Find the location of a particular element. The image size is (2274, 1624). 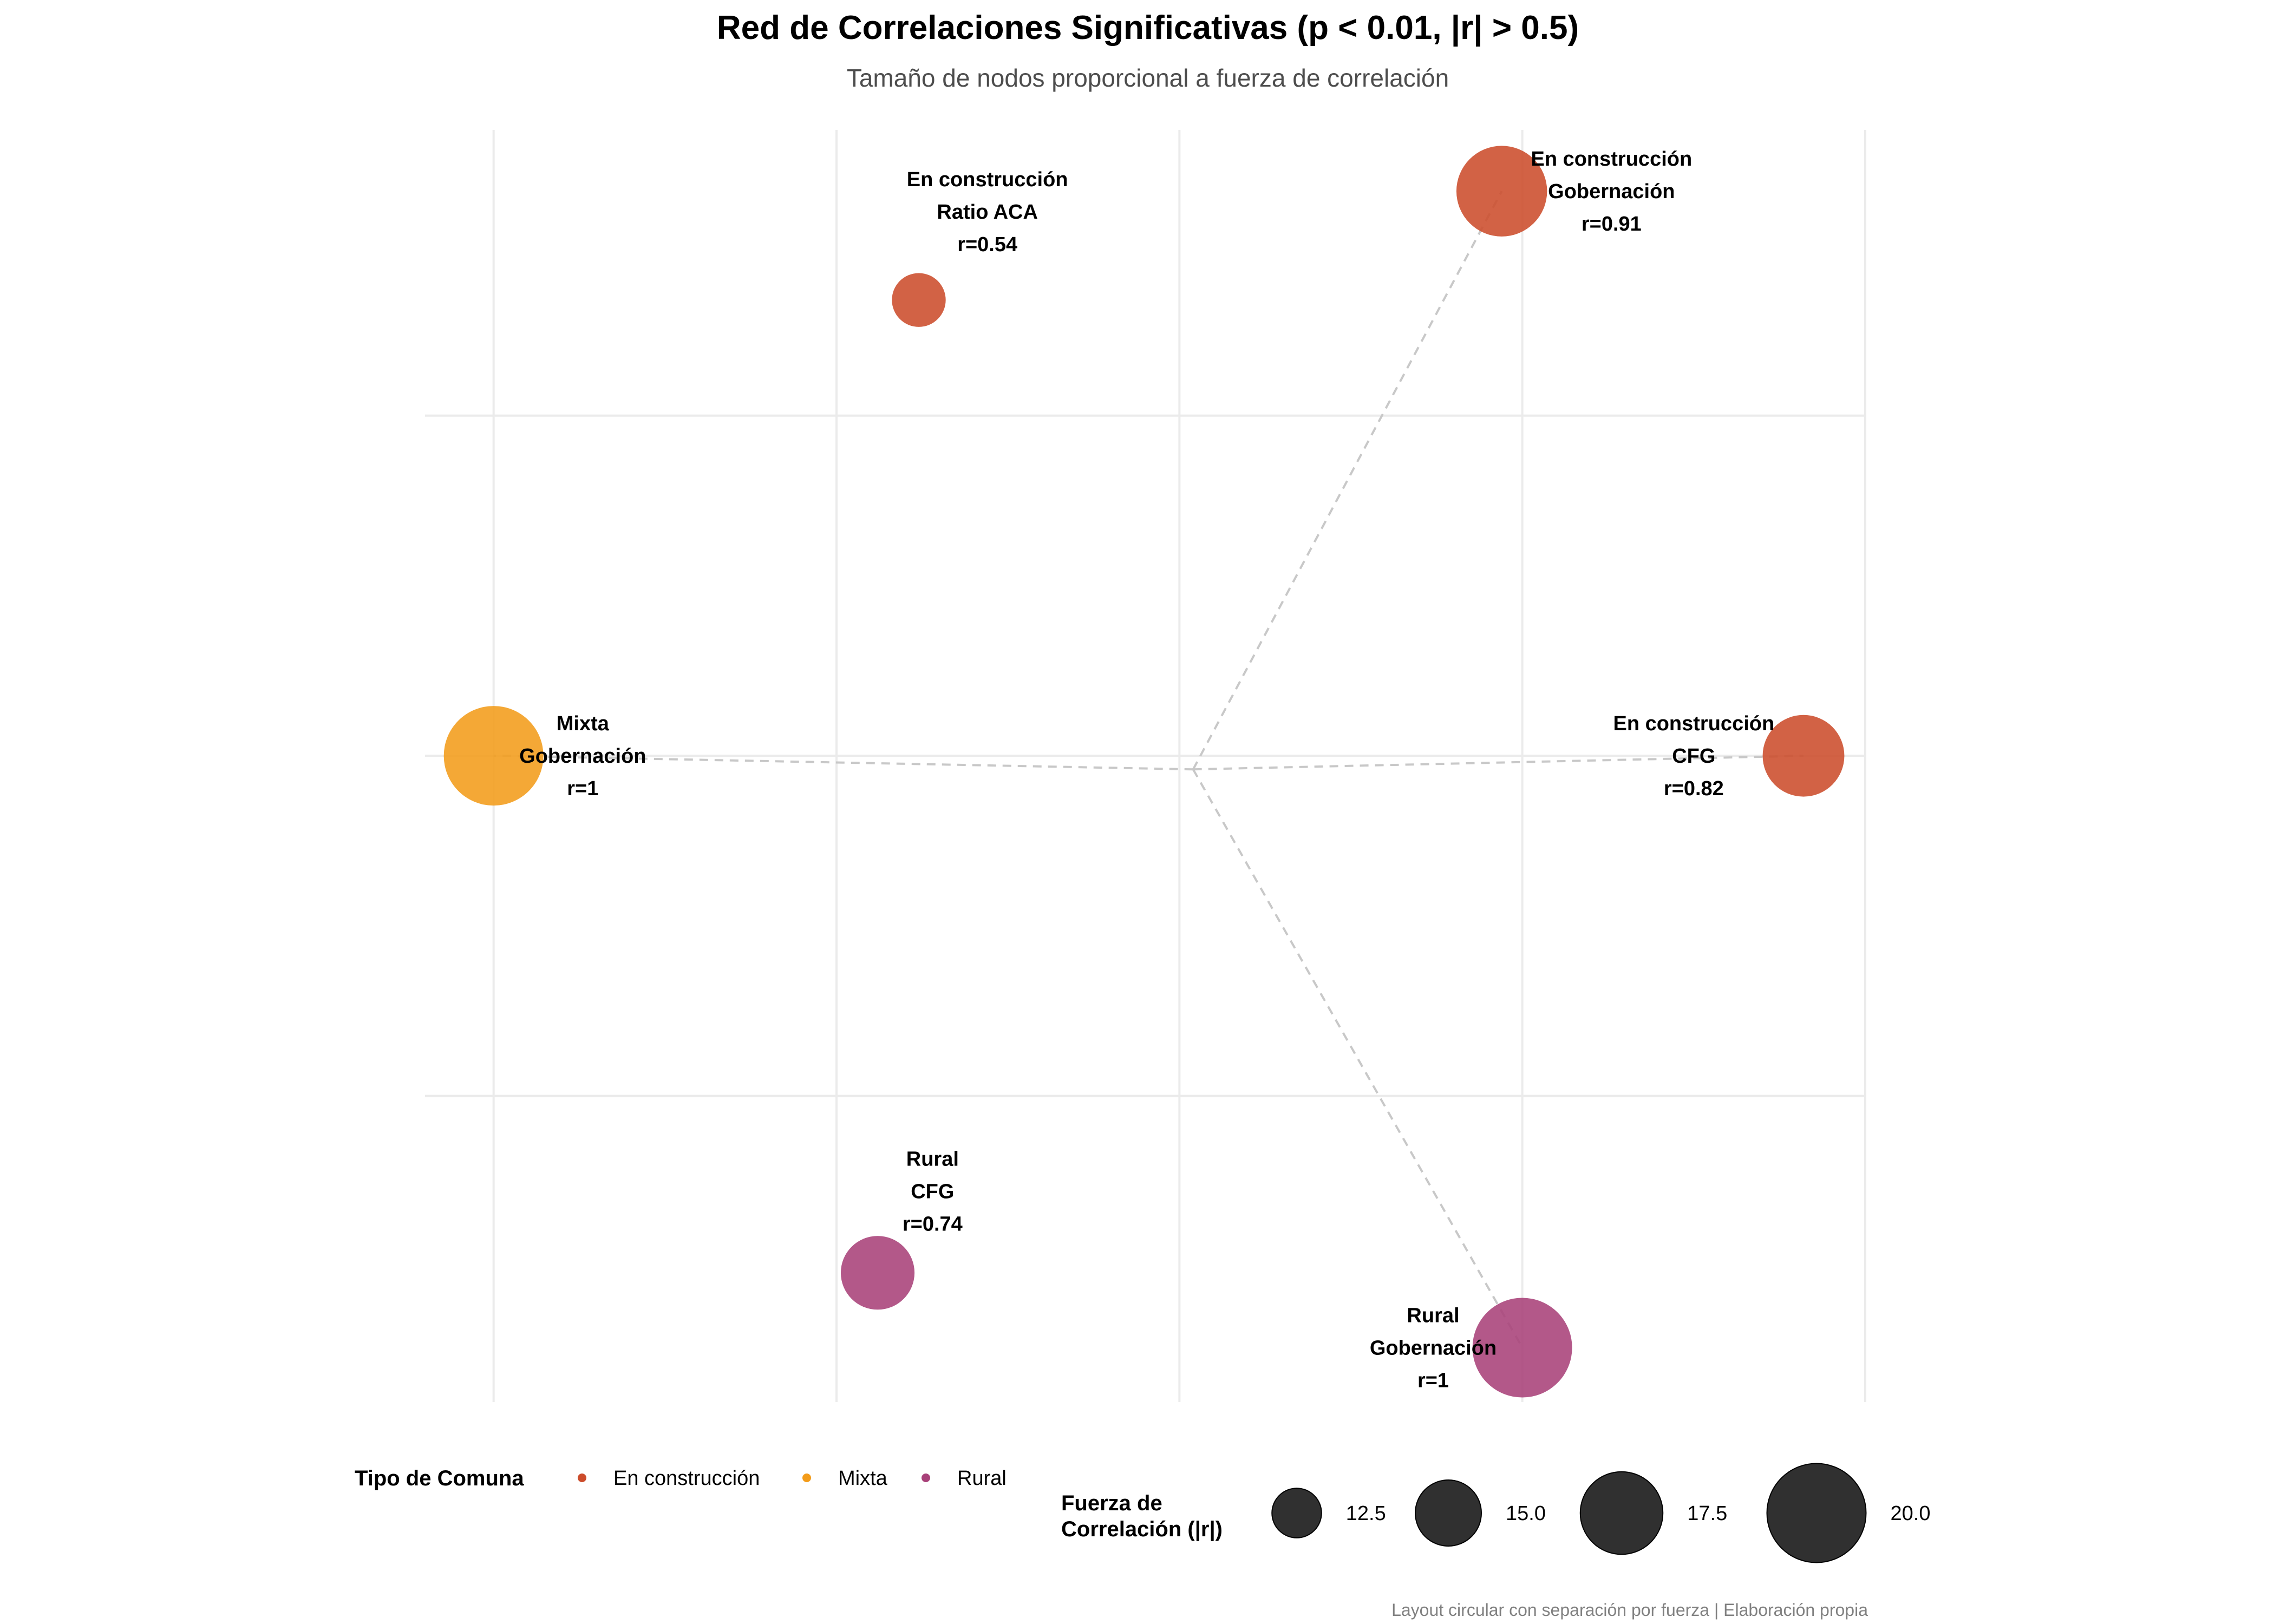

color-legend-label-2: Rural is located at coordinates (982, 1479).